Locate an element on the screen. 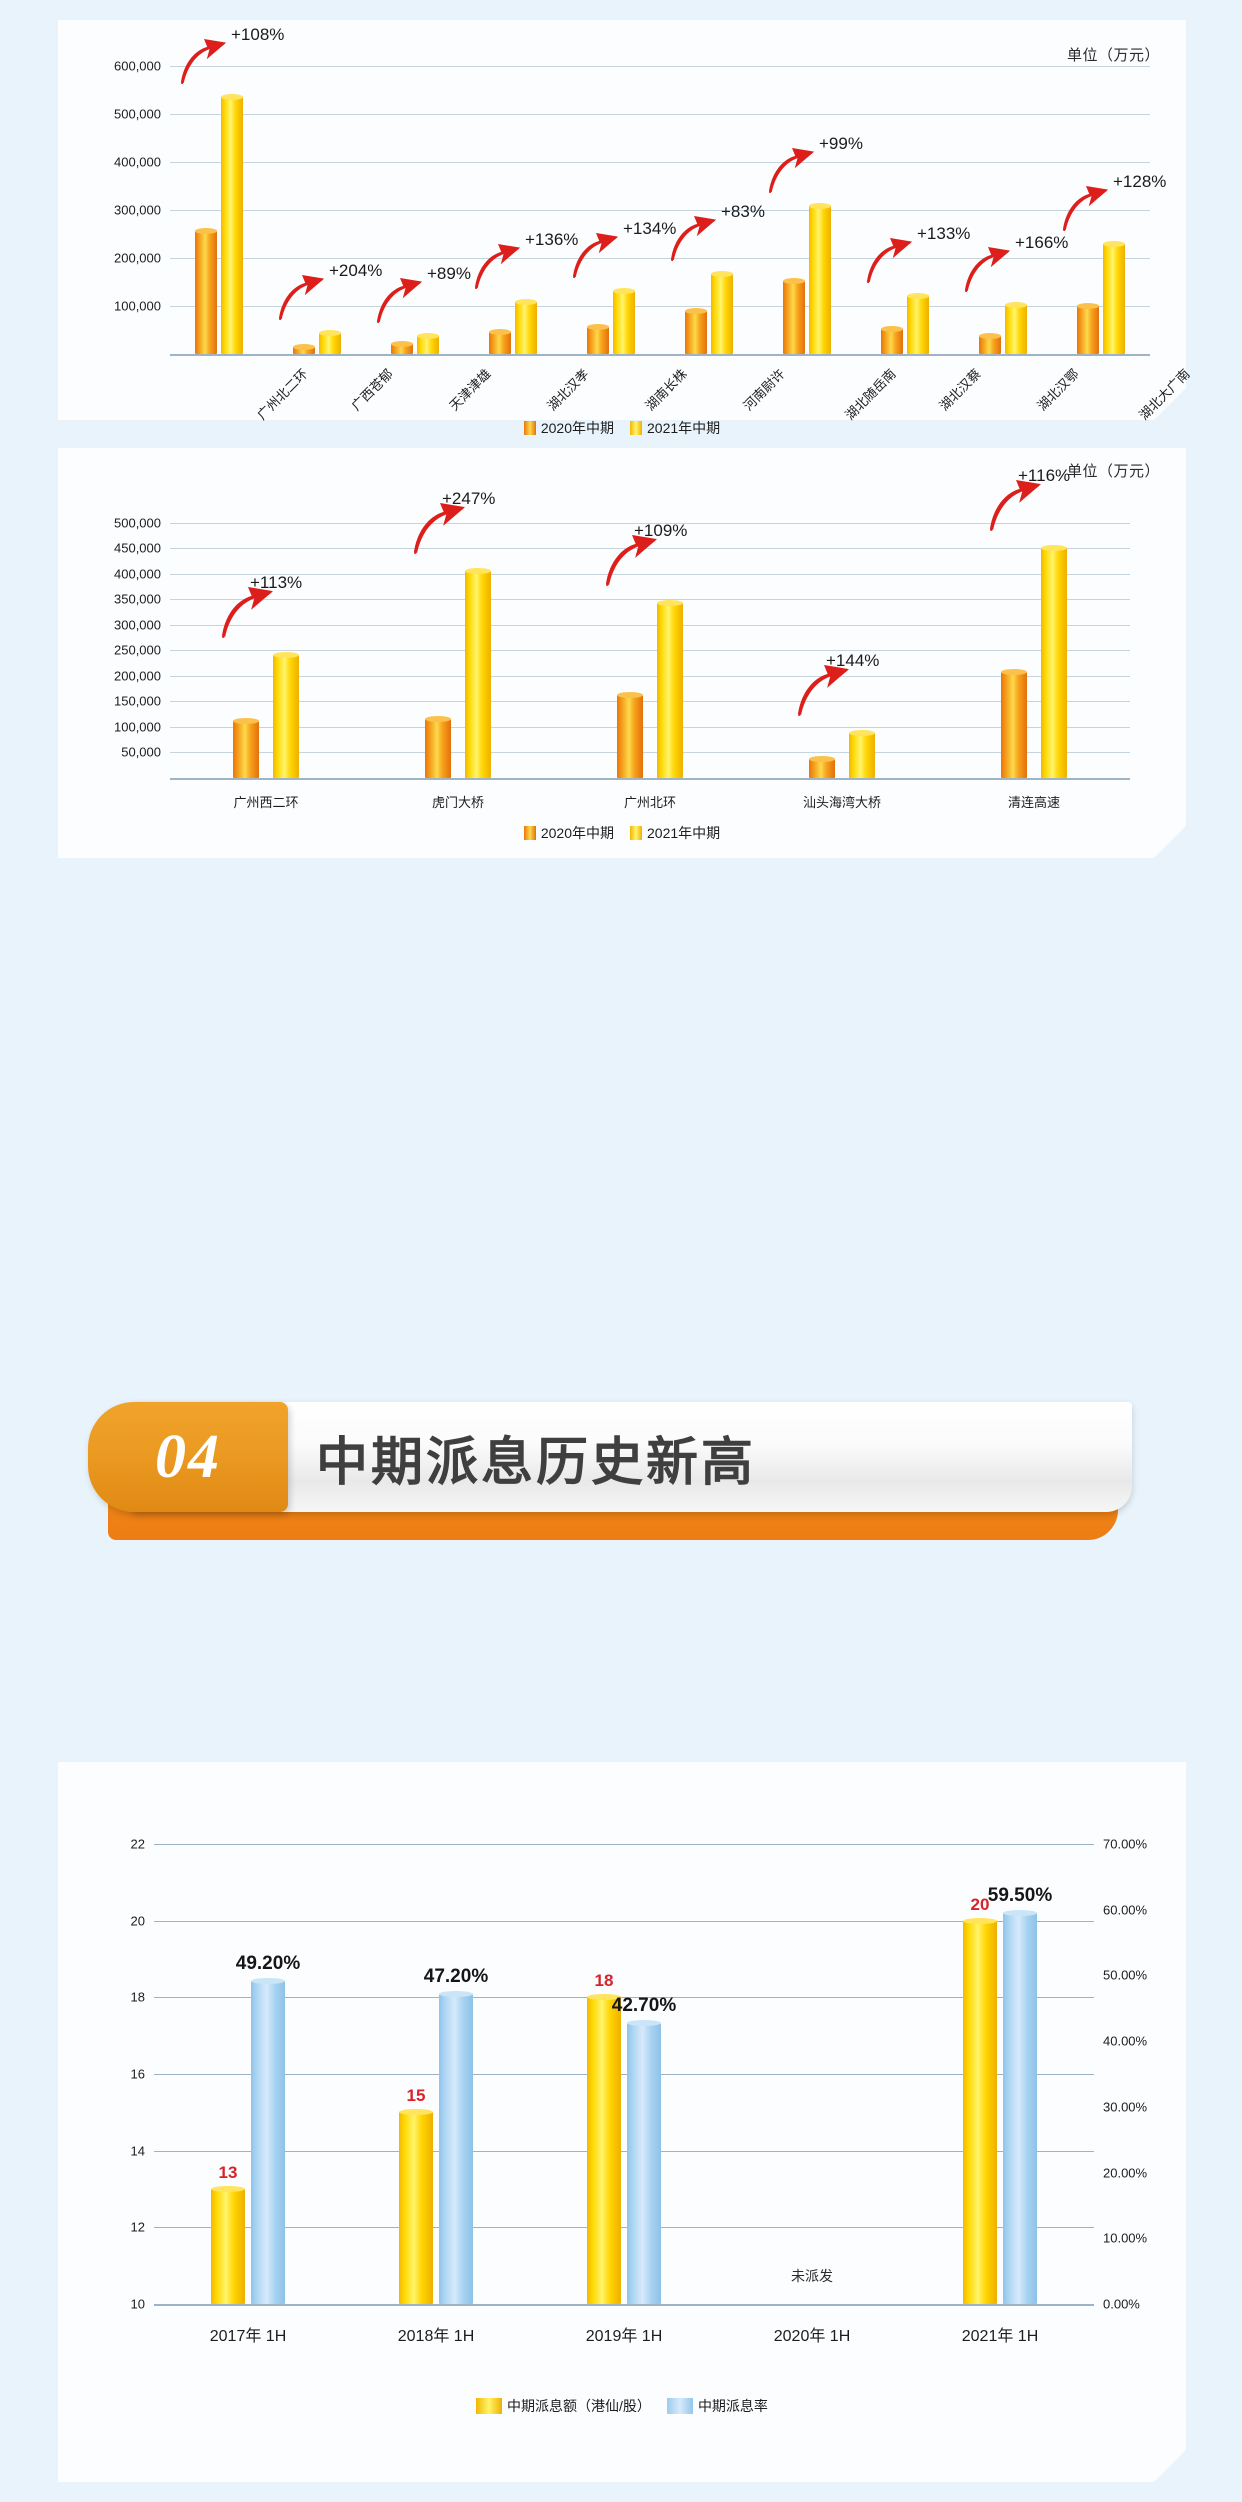  y-axis-right-tick: 60.00% is located at coordinates (1125, 1910).